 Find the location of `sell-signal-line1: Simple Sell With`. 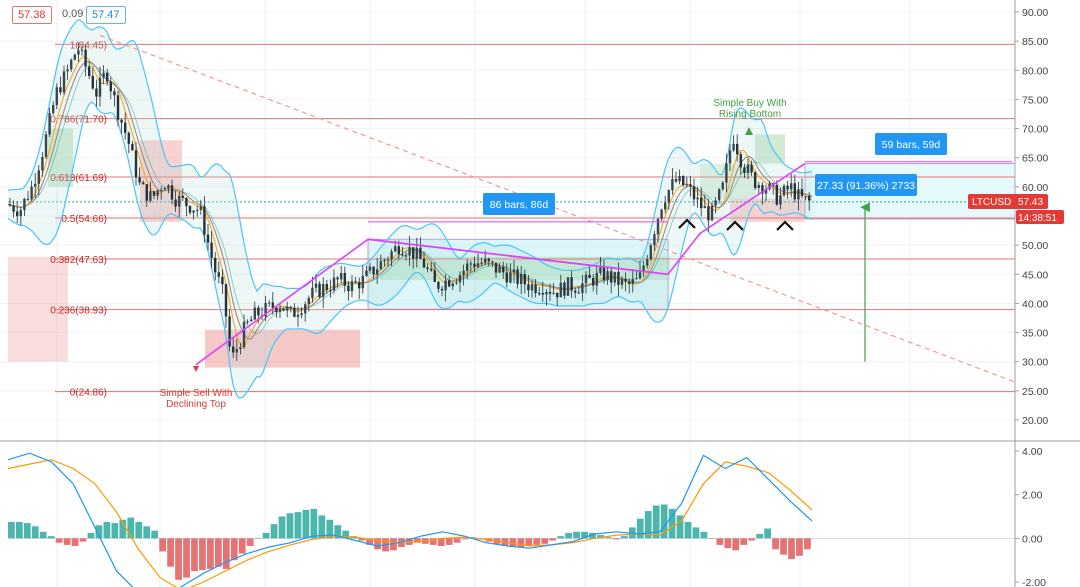

sell-signal-line1: Simple Sell With is located at coordinates (196, 393).